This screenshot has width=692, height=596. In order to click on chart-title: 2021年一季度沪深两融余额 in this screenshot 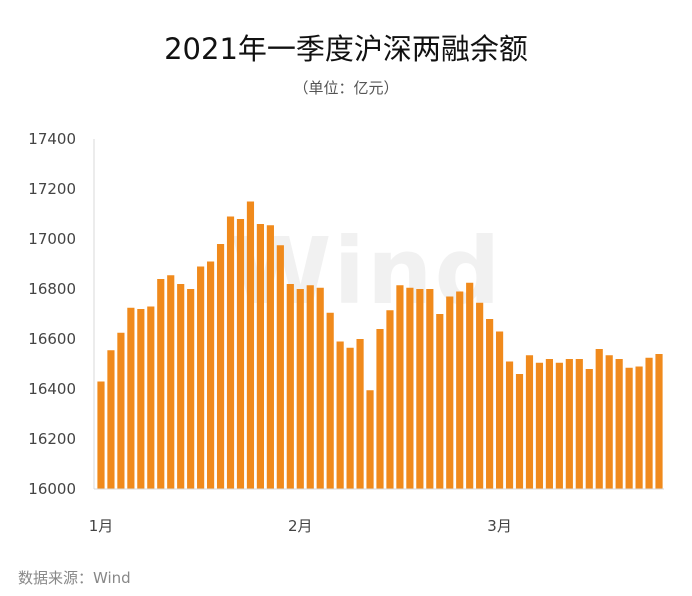, I will do `click(346, 49)`.